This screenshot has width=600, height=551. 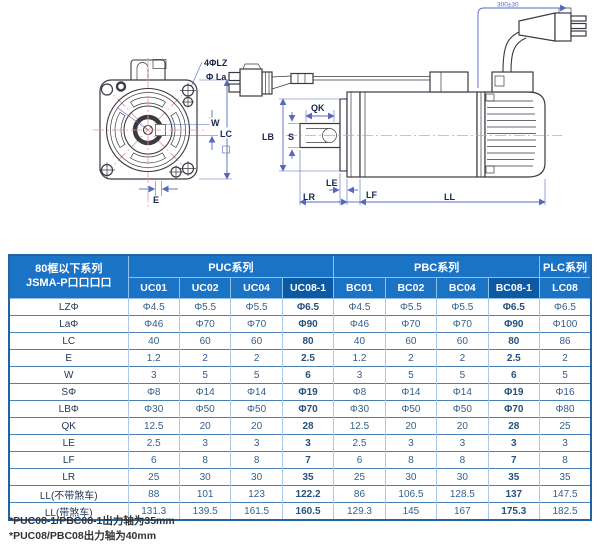 What do you see at coordinates (418, 134) in the screenshot?
I see `motor-body` at bounding box center [418, 134].